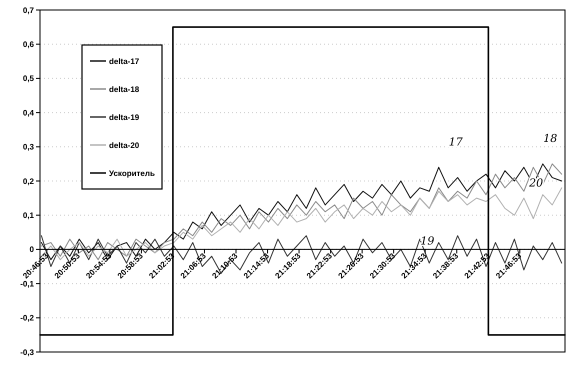  Describe the element at coordinates (28, 10) in the screenshot. I see `y-tick-label: 0,7` at that location.